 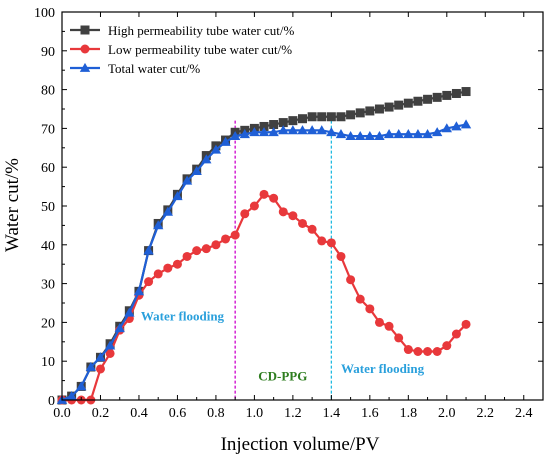 I want to click on x-tick-label: 2.0, so click(x=447, y=413).